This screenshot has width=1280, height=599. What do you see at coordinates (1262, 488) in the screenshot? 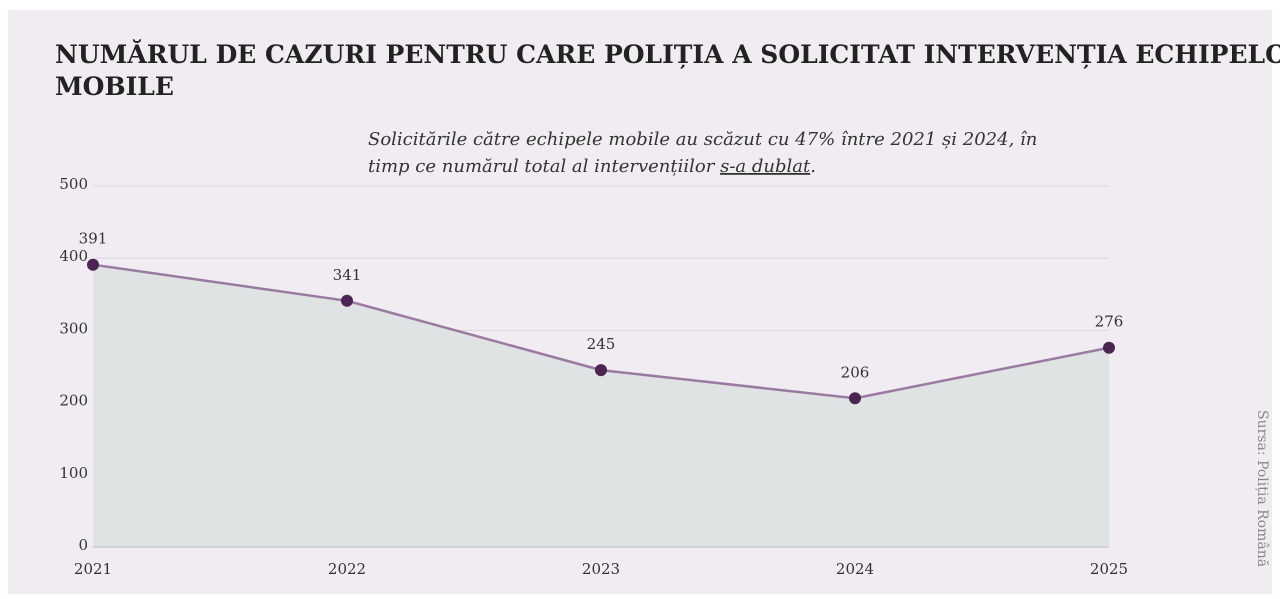
I see `source: Sursa: Poliția Română` at bounding box center [1262, 488].